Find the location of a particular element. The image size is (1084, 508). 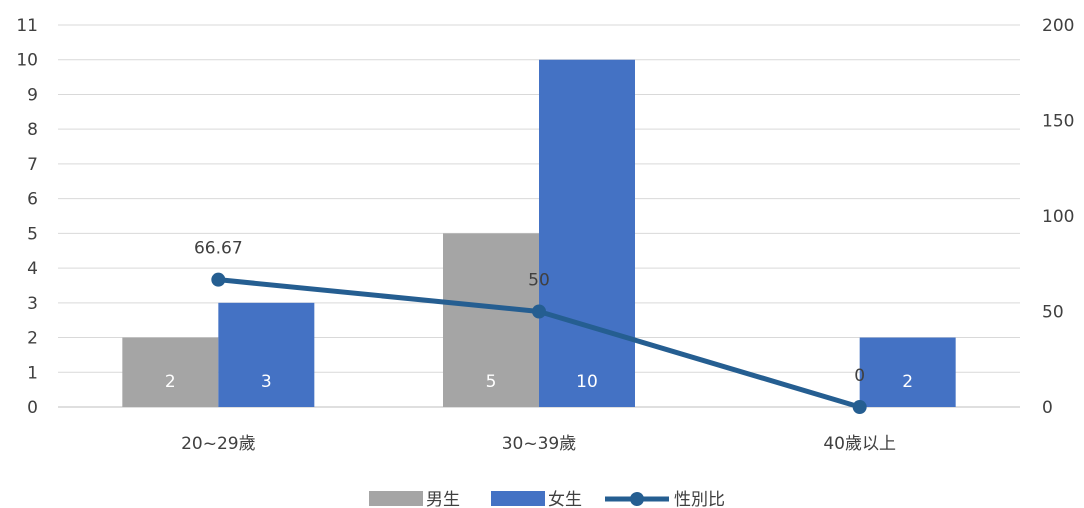

legend-marker is located at coordinates (637, 499).